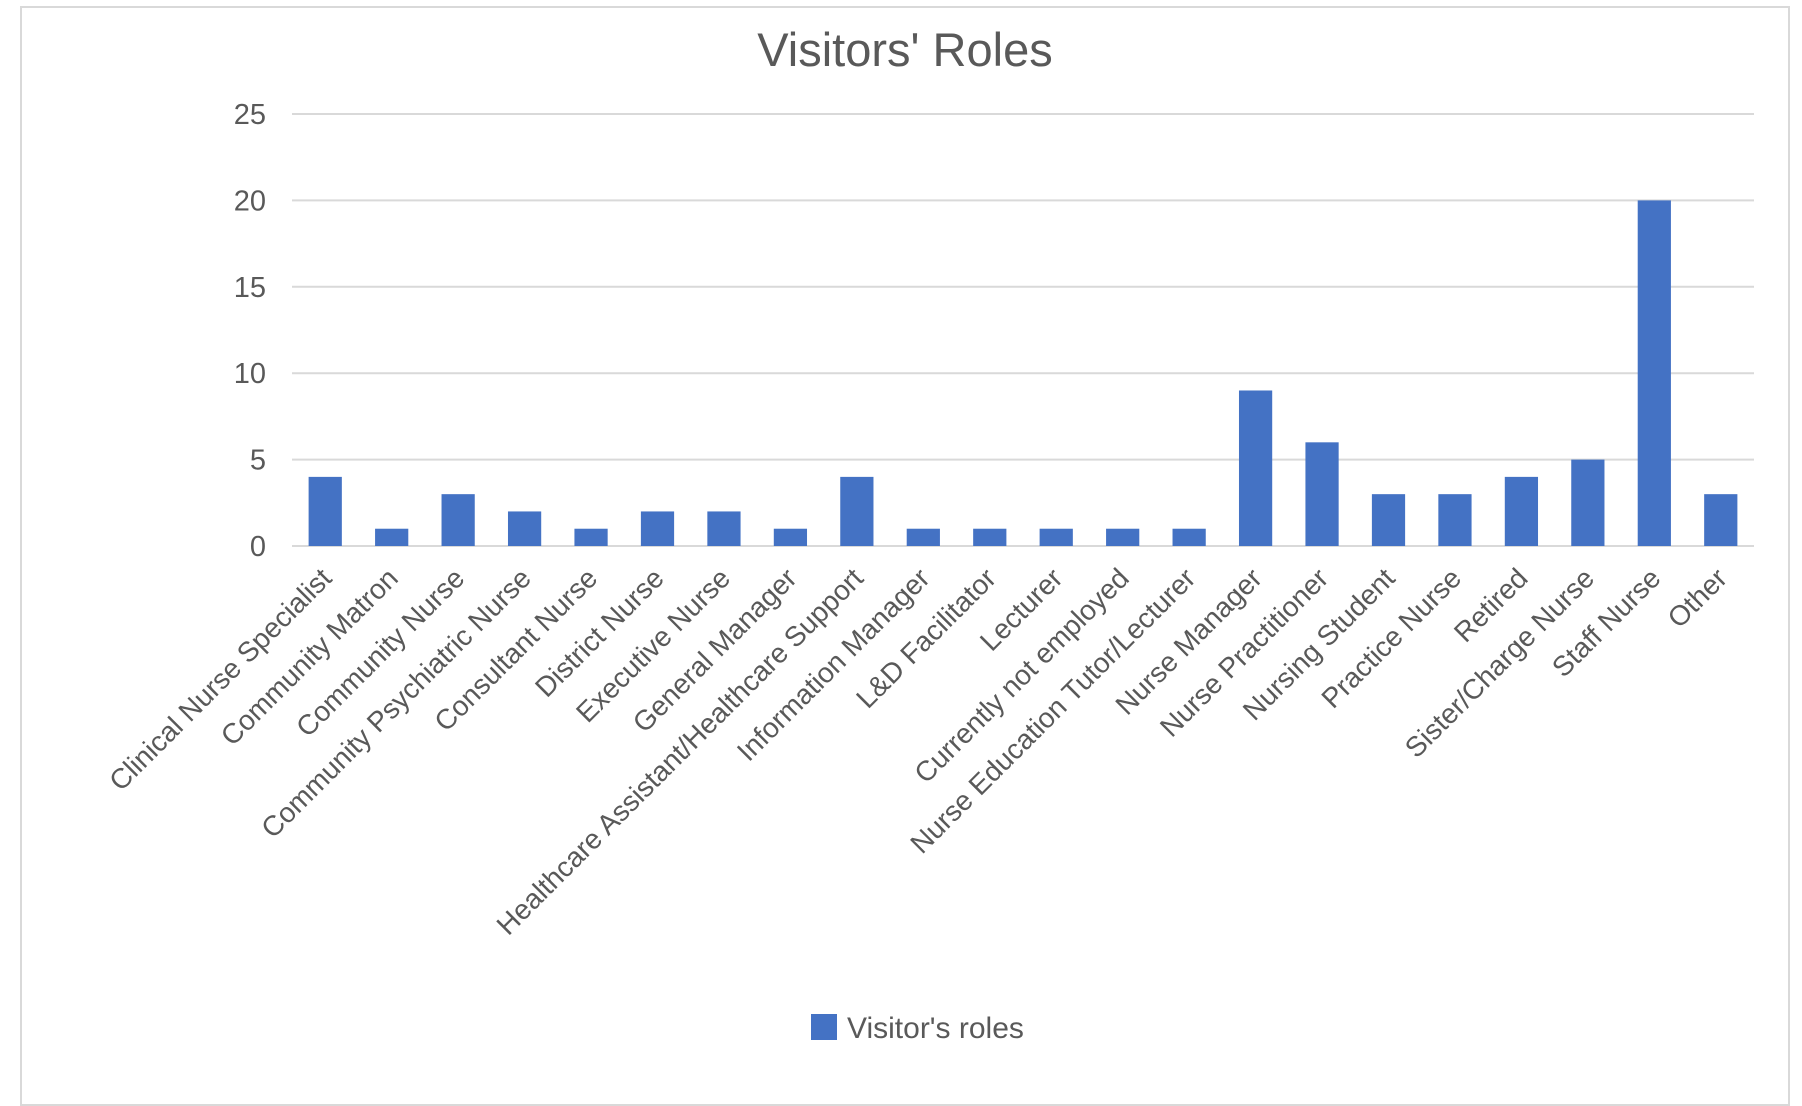  I want to click on y-tick-label: 25, so click(250, 115).